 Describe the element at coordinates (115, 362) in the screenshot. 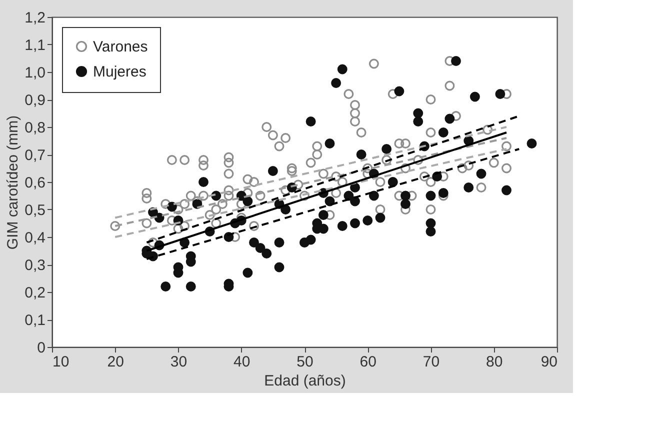

I see `x-tick-label: 20` at that location.